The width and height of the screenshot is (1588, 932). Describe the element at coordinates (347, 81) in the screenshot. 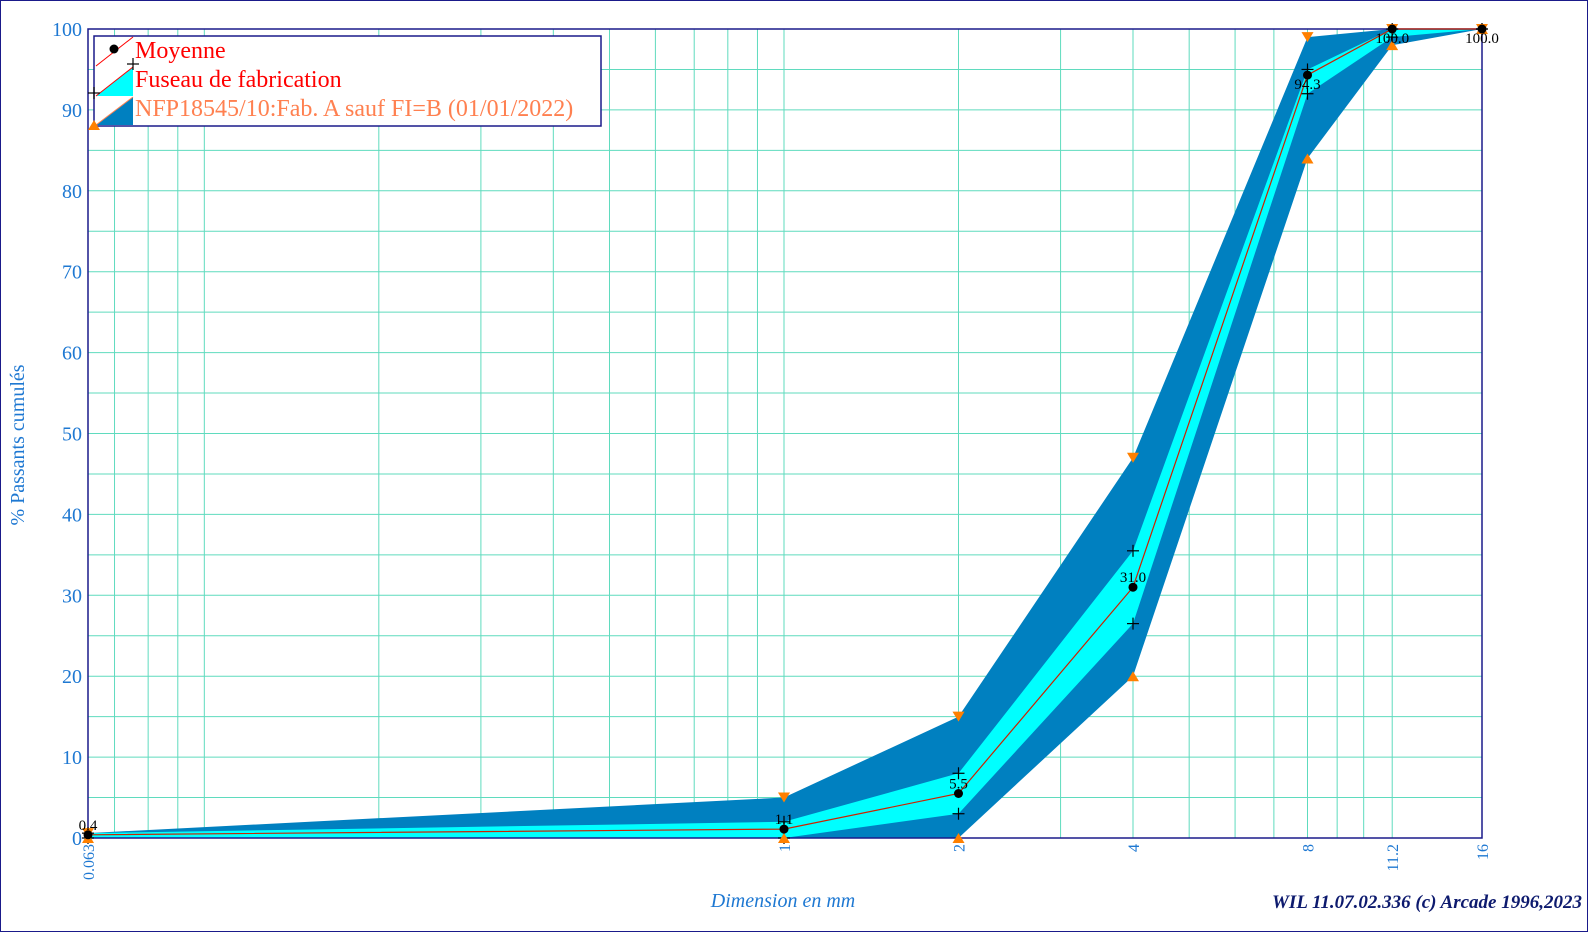

I see `legend-box` at that location.